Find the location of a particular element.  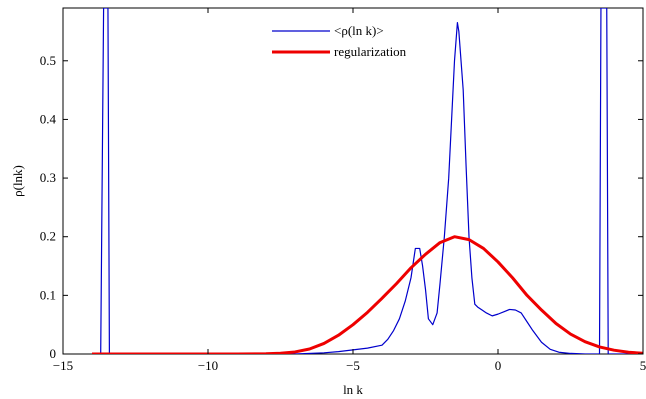

x-tick-label: −10 is located at coordinates (208, 365).